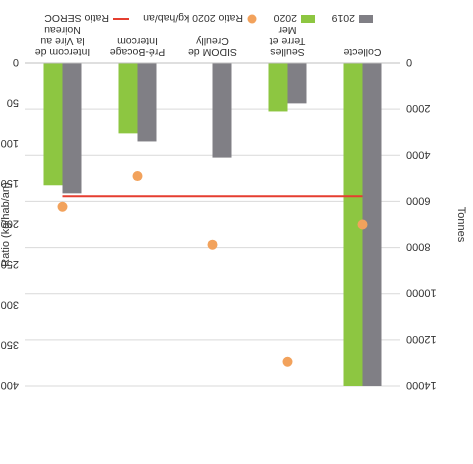  What do you see at coordinates (138, 46) in the screenshot?
I see `category-label: Pré-BocageIntercom` at bounding box center [138, 46].